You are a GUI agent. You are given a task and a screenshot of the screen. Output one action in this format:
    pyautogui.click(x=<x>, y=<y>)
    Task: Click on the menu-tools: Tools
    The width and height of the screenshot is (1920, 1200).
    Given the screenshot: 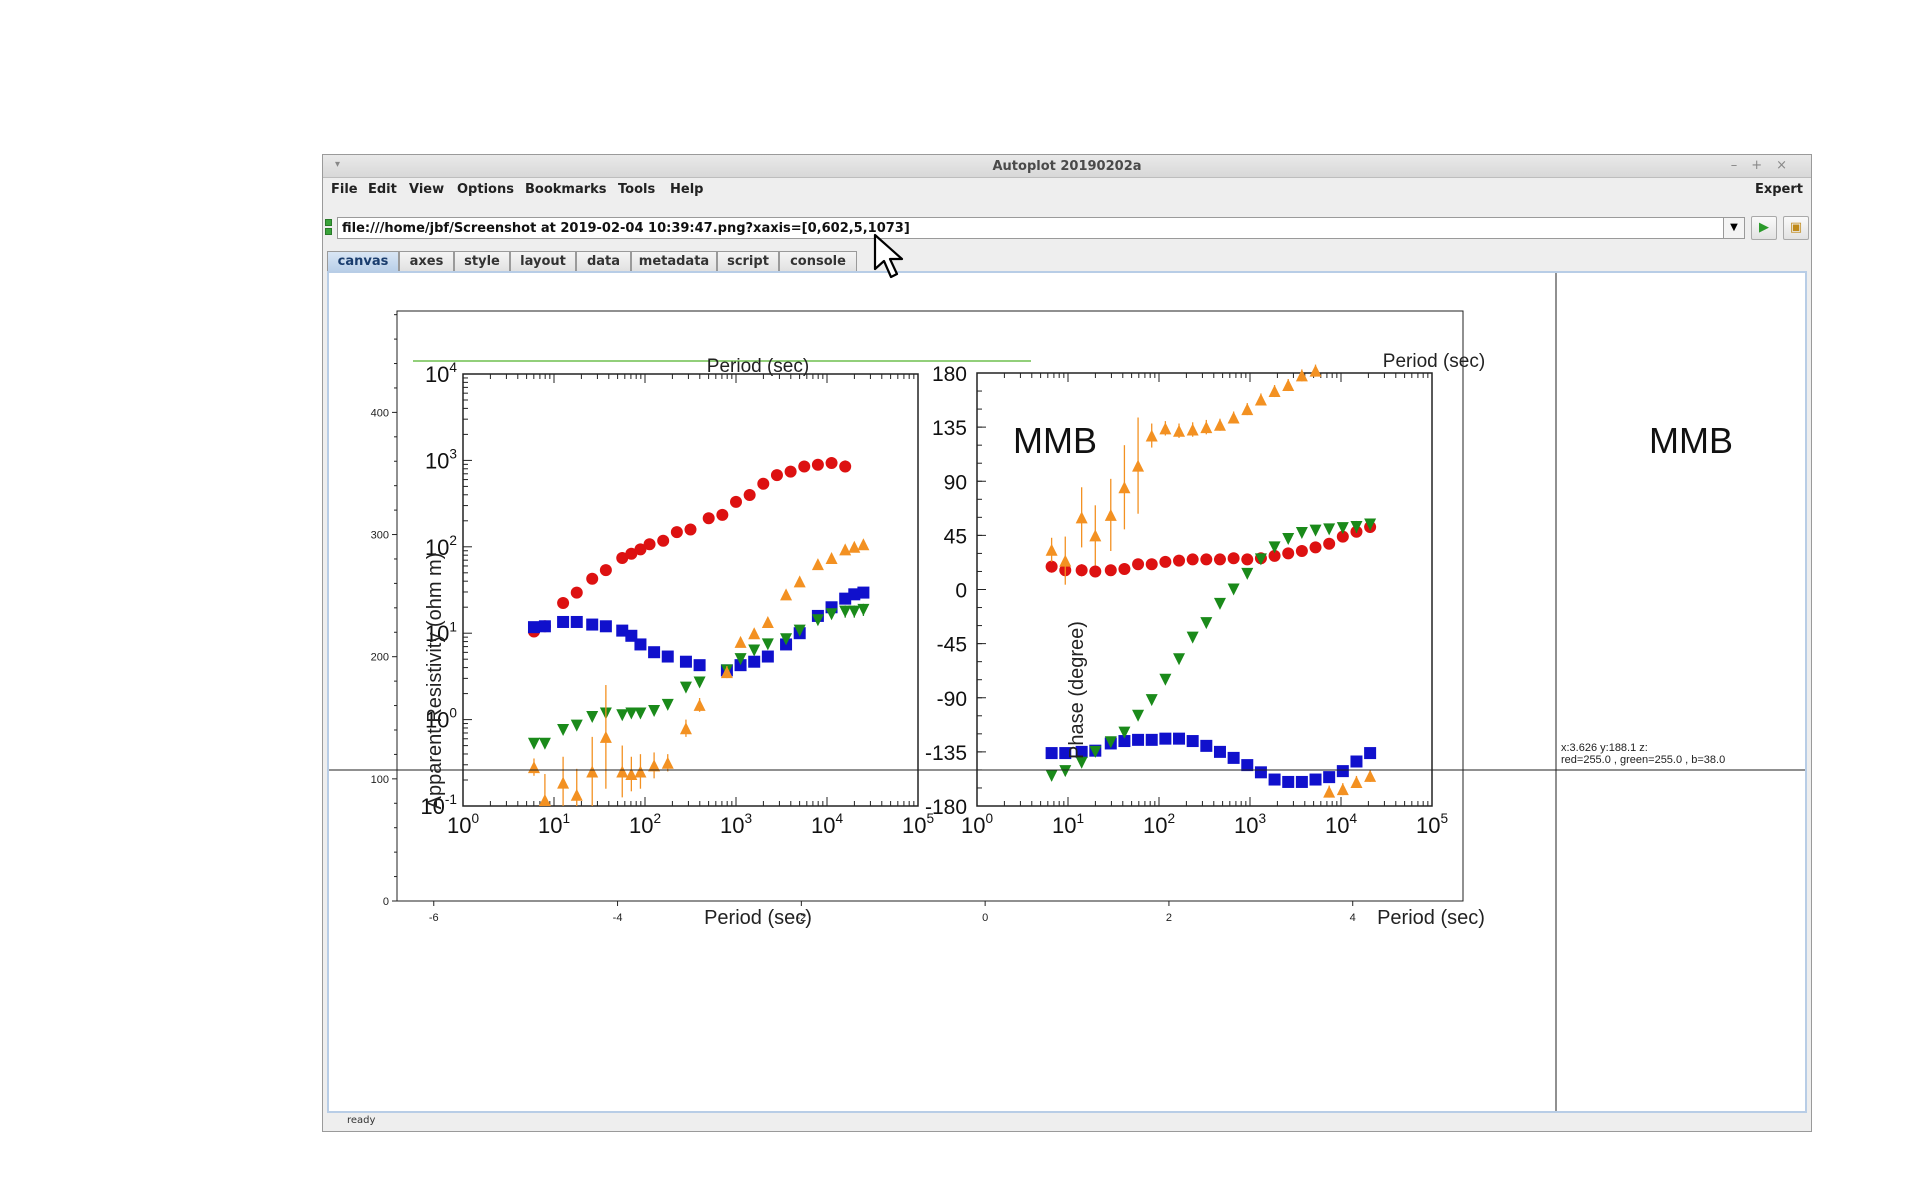 What is the action you would take?
    pyautogui.click(x=637, y=189)
    